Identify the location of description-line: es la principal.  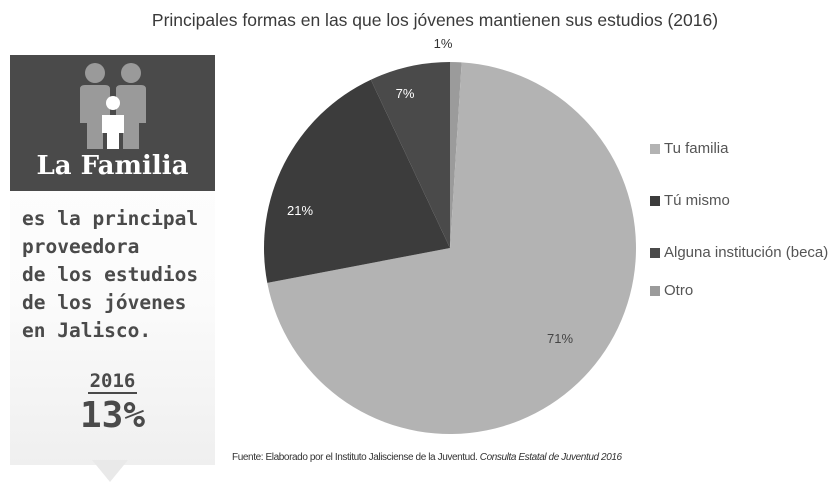
(110, 218).